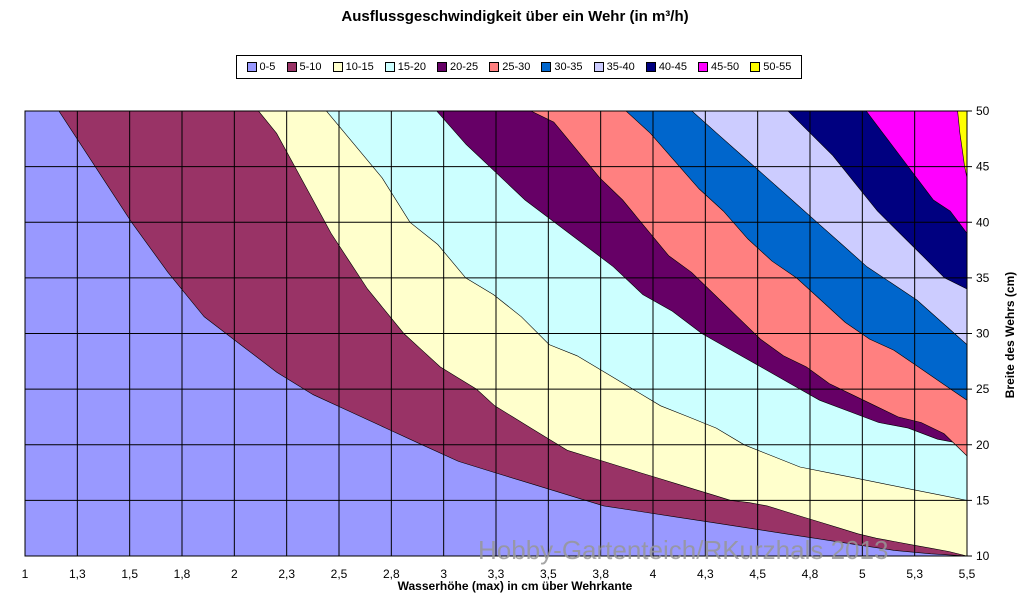 The image size is (1030, 600). Describe the element at coordinates (443, 574) in the screenshot. I see `x-tick-label: 3` at that location.